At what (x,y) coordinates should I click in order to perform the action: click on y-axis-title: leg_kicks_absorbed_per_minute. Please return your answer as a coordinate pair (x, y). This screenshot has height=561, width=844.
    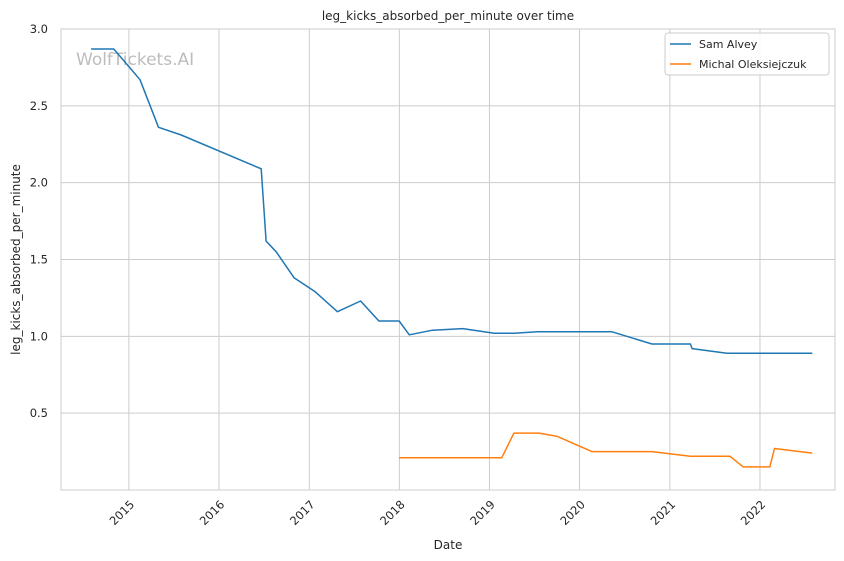
    Looking at the image, I should click on (16, 259).